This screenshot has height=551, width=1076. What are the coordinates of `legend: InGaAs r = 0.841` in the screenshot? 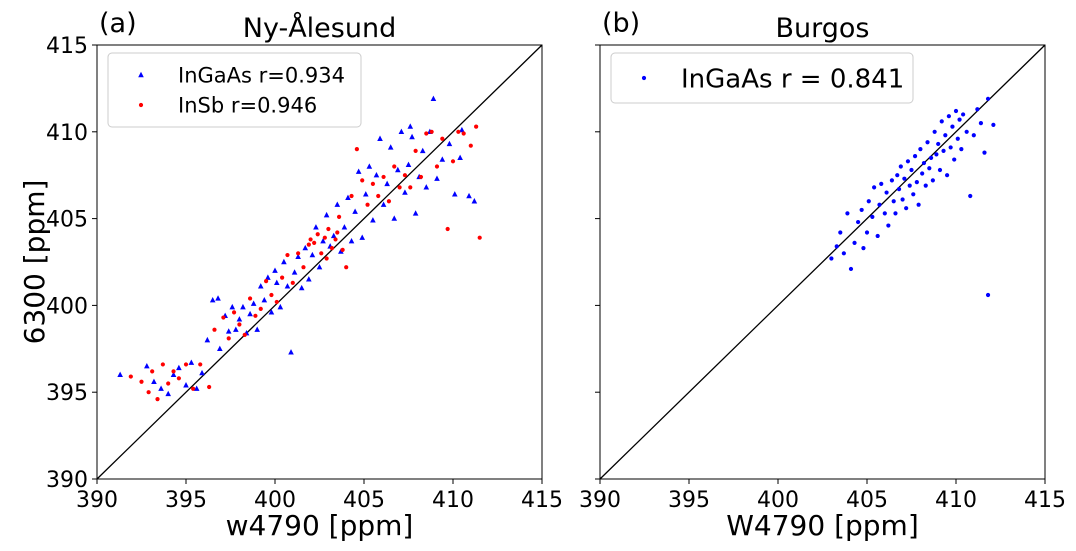 It's located at (762, 78).